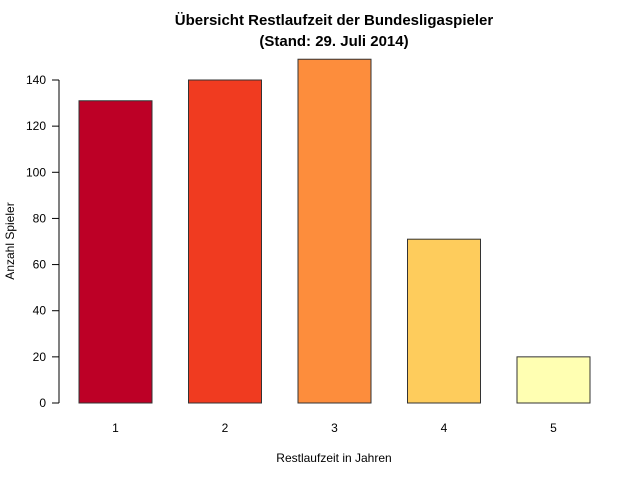 This screenshot has width=640, height=480. I want to click on y-axis: 0 20 40 60 80 100 120 140, so click(43, 241).